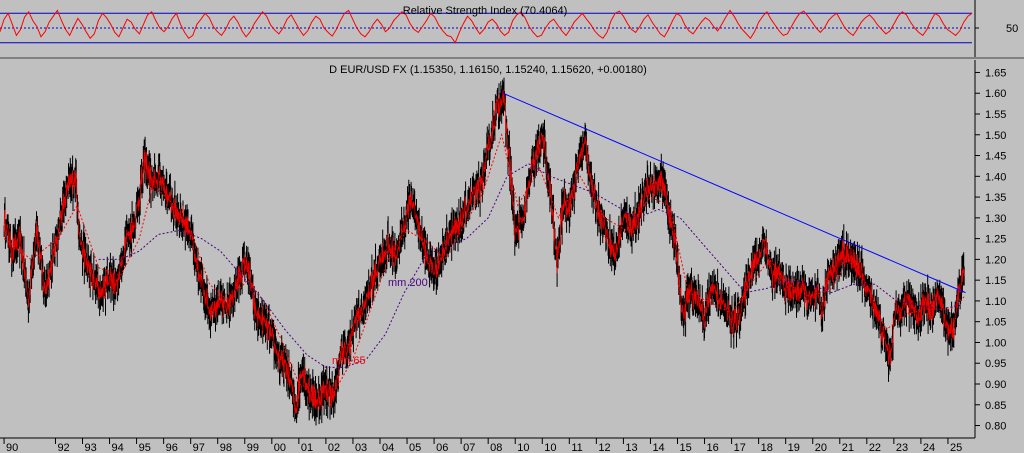 This screenshot has height=453, width=1024. Describe the element at coordinates (995, 323) in the screenshot. I see `price-y-tick-label: 1.05` at that location.